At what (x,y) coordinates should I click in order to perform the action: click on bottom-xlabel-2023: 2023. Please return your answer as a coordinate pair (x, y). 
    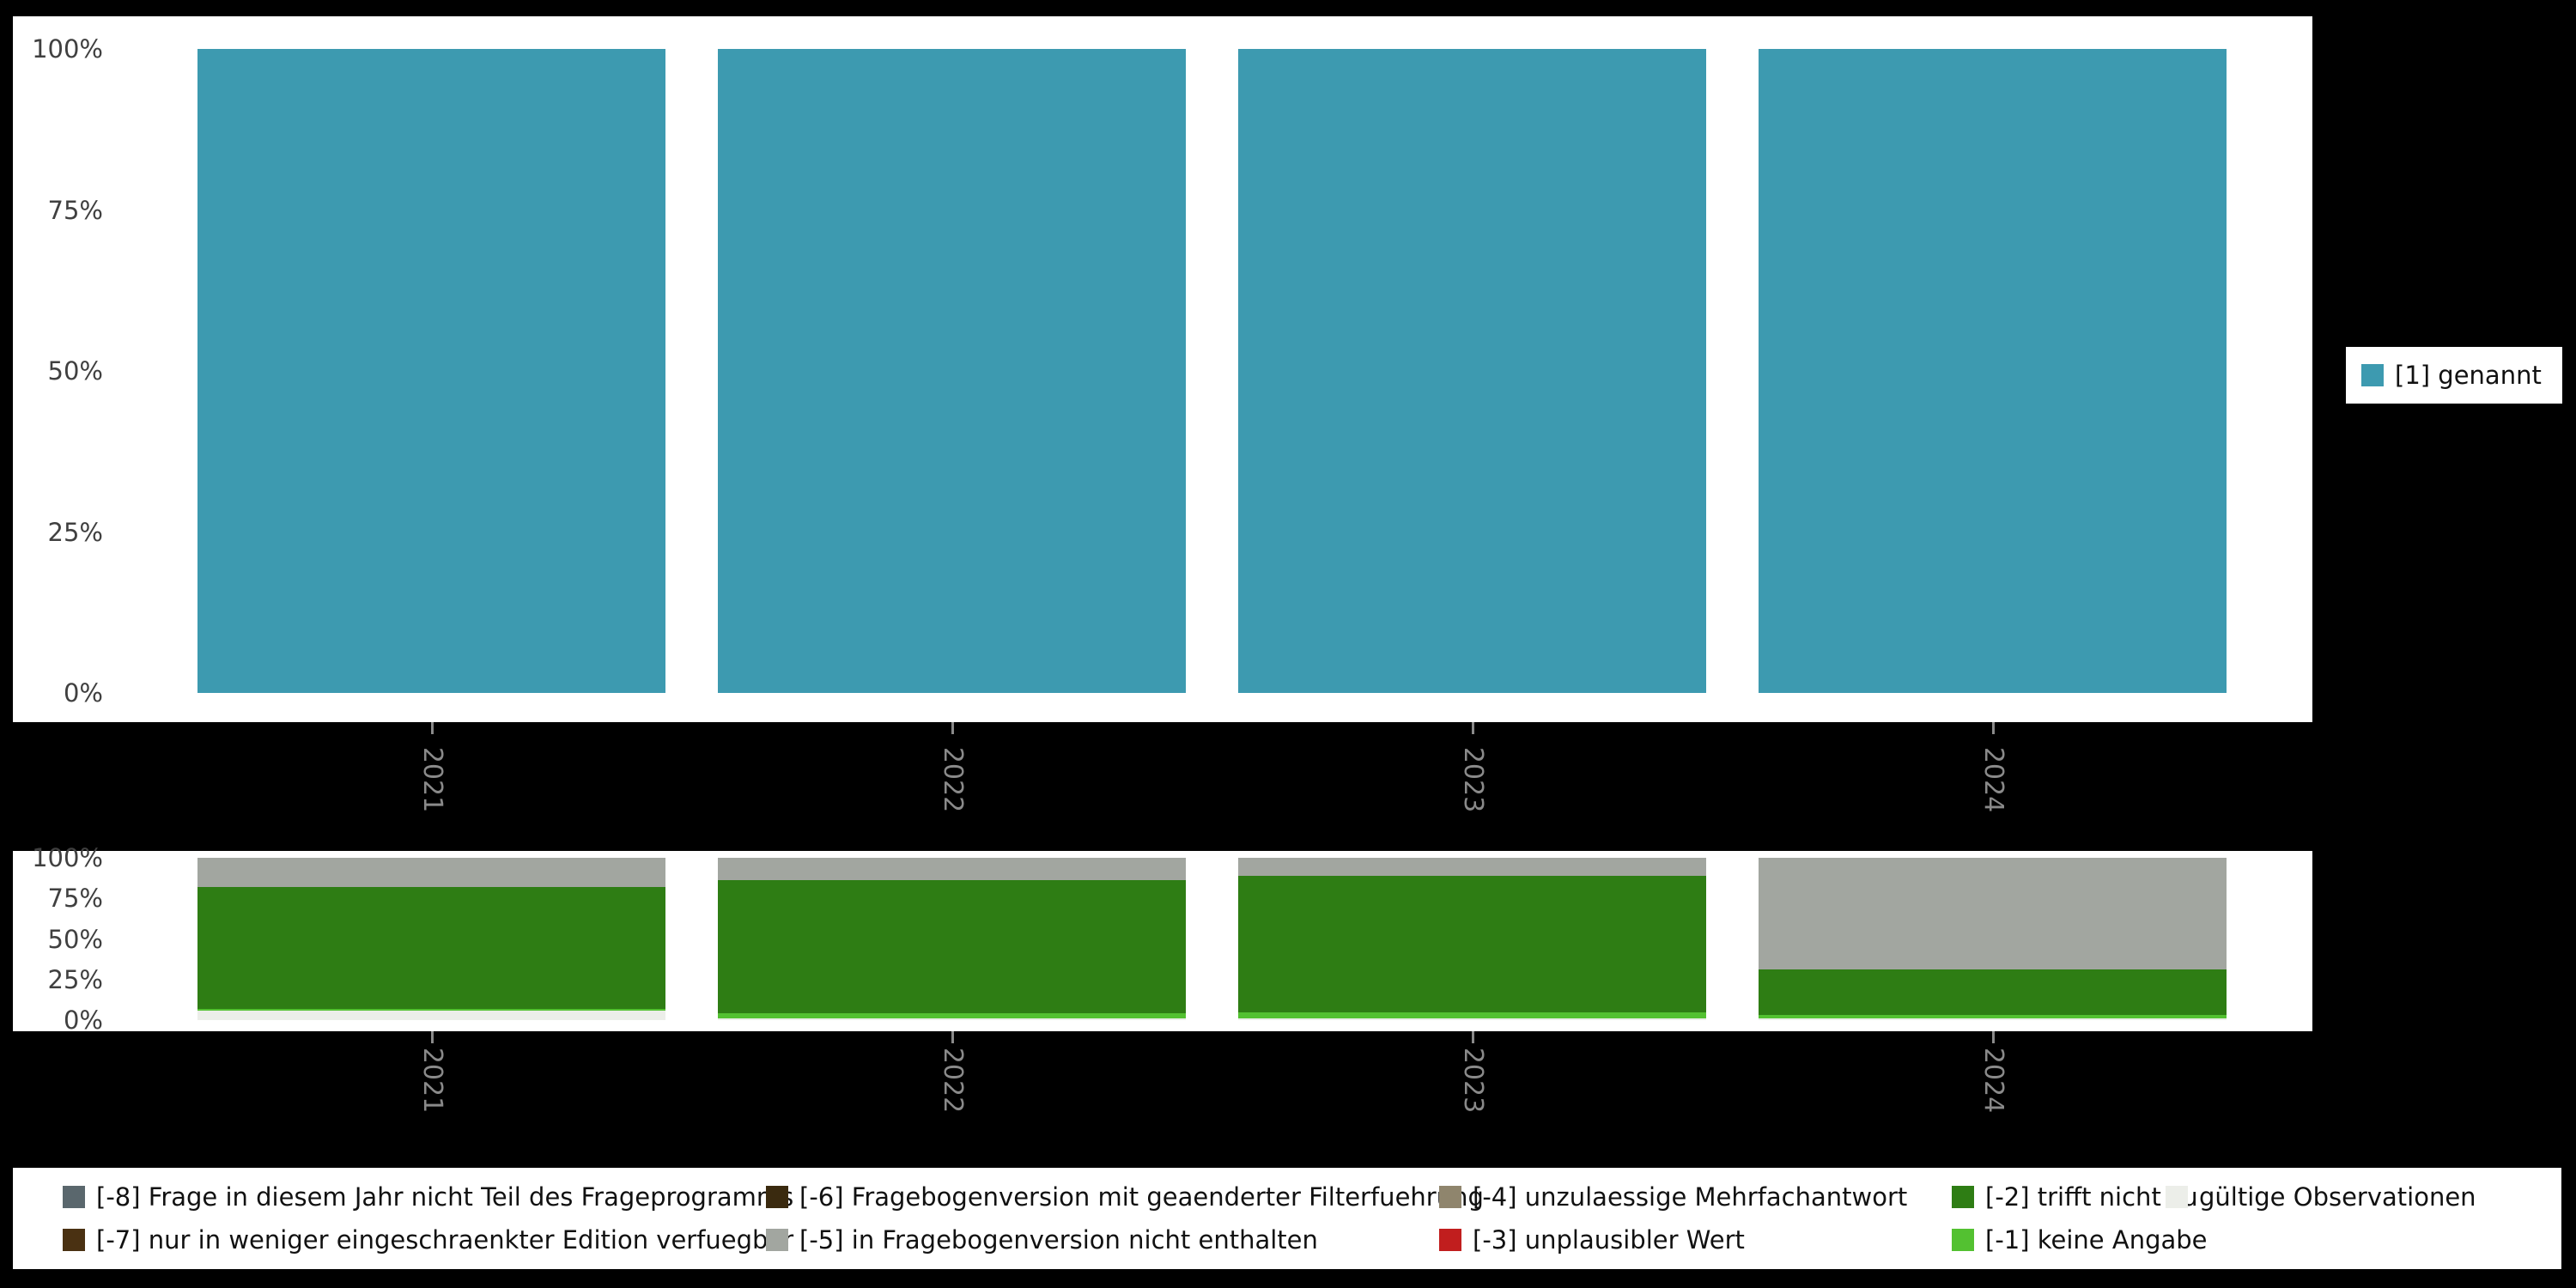
    Looking at the image, I should click on (1473, 1080).